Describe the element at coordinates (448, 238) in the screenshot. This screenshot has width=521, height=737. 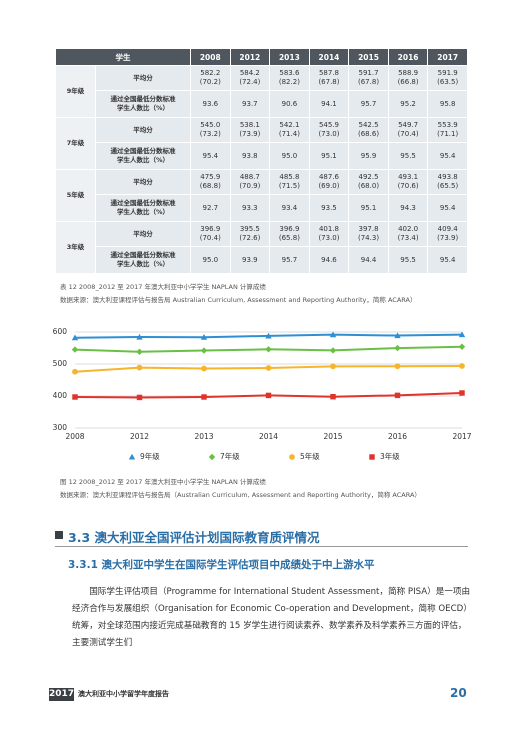
I see `cell-line: (73.9)` at that location.